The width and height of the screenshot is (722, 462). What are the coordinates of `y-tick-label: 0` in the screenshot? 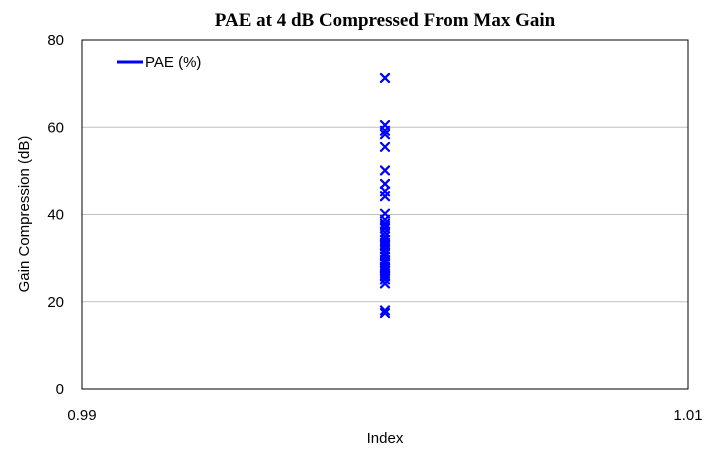 It's located at (60, 389).